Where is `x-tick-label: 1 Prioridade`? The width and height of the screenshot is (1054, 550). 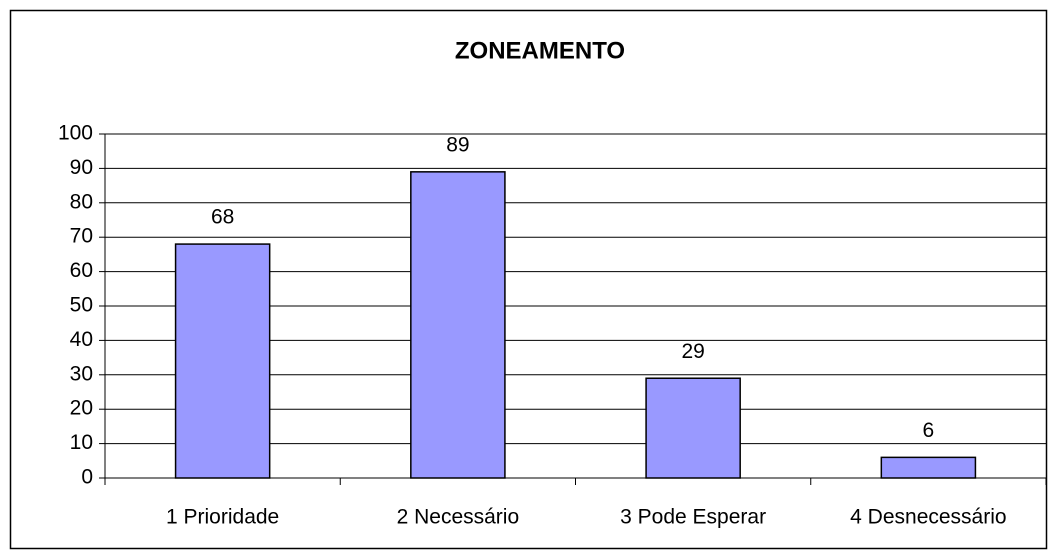 x-tick-label: 1 Prioridade is located at coordinates (222, 517).